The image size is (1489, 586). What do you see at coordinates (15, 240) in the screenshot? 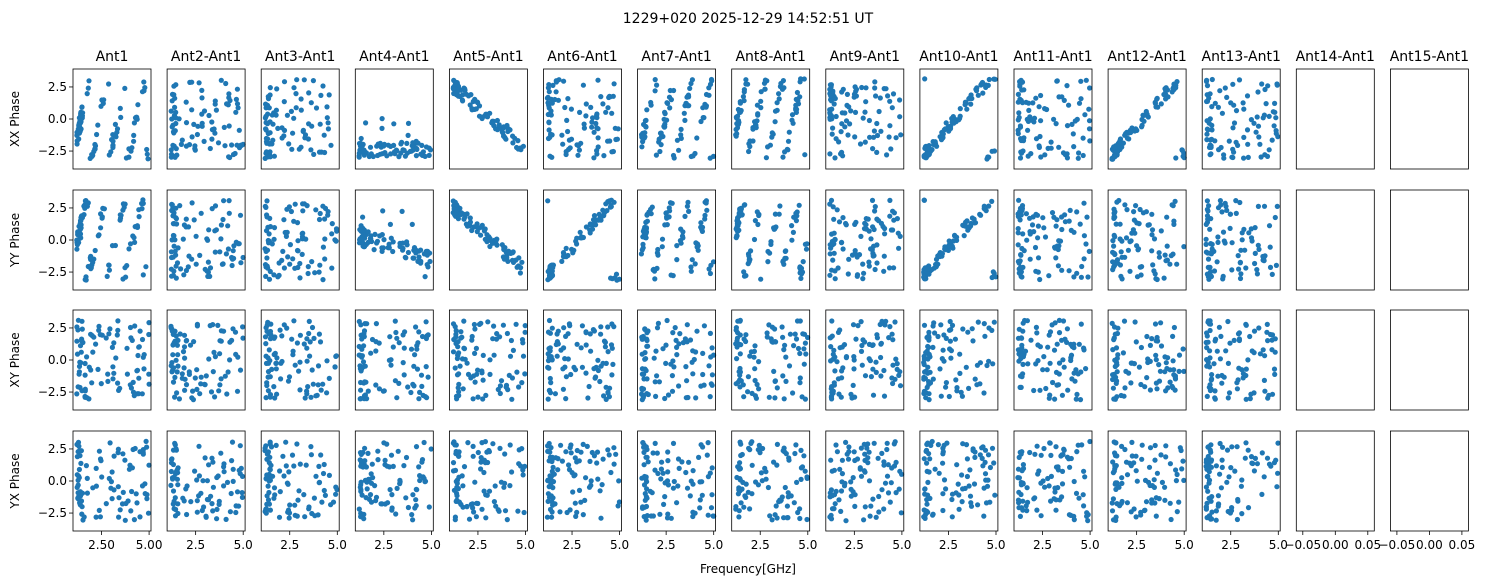
I see `y-axis-label: YY Phase` at bounding box center [15, 240].